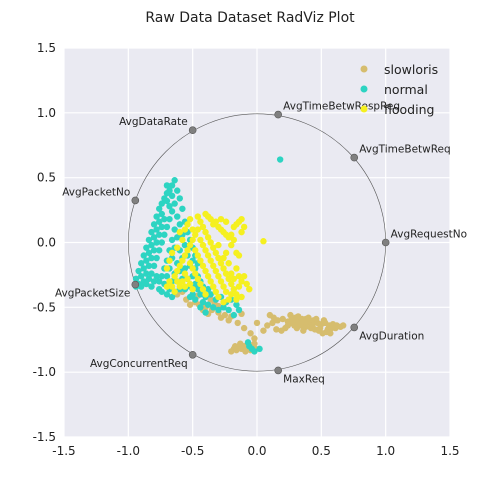  I want to click on legend-label: slowloris, so click(411, 69).